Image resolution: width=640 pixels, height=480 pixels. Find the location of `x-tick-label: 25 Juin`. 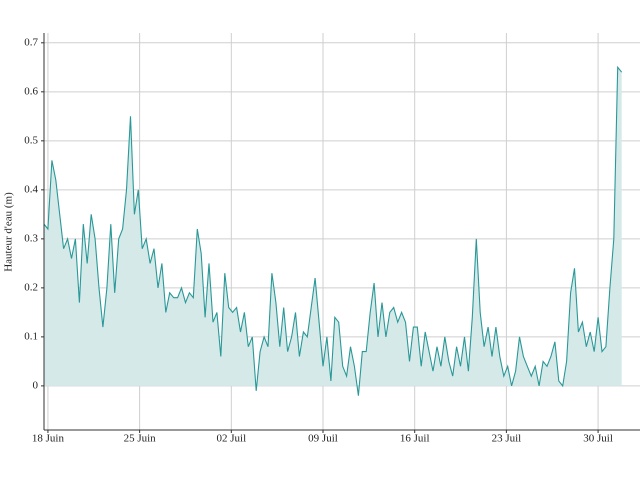

x-tick-label: 25 Juin is located at coordinates (140, 439).